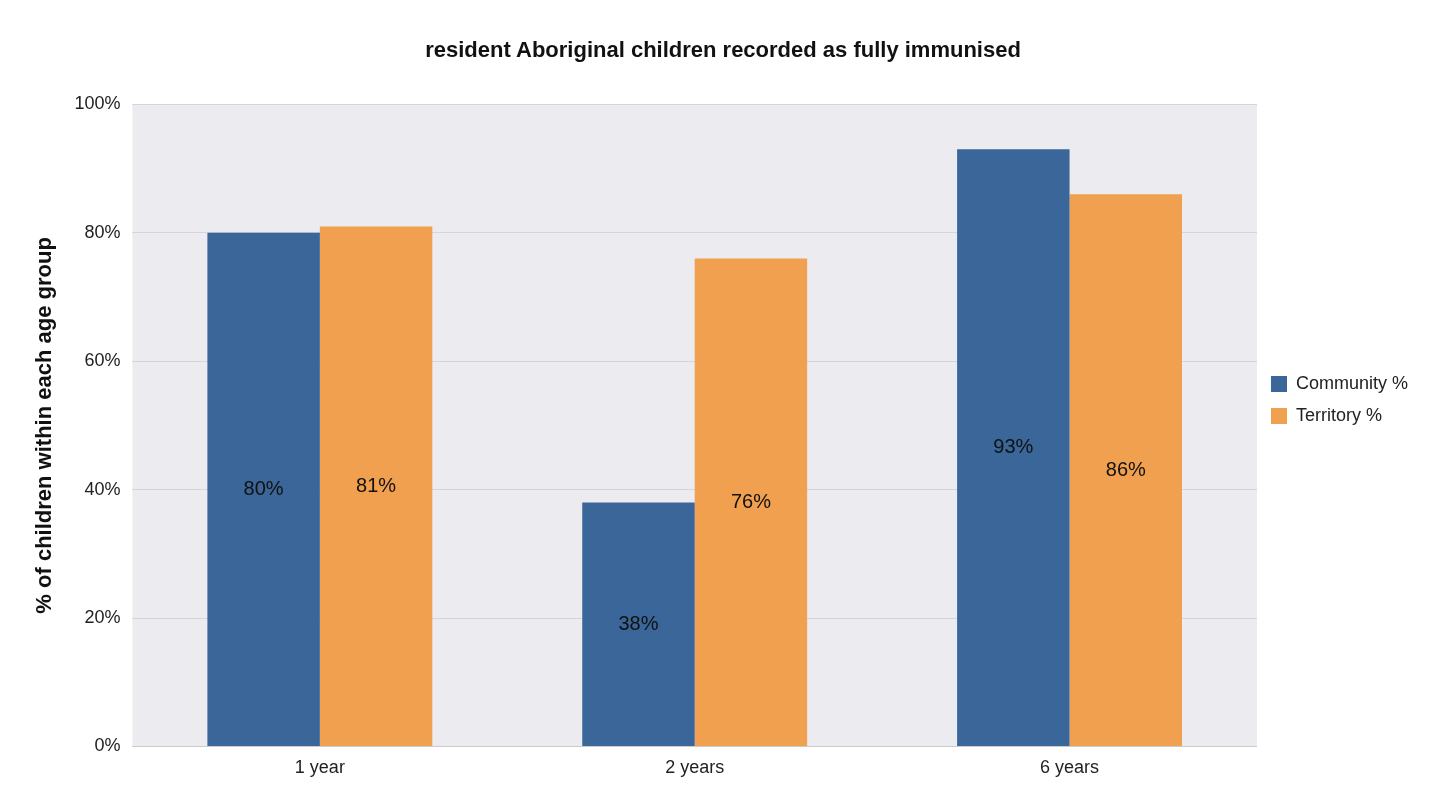  I want to click on y-tick-label: 80%, so click(102, 231).